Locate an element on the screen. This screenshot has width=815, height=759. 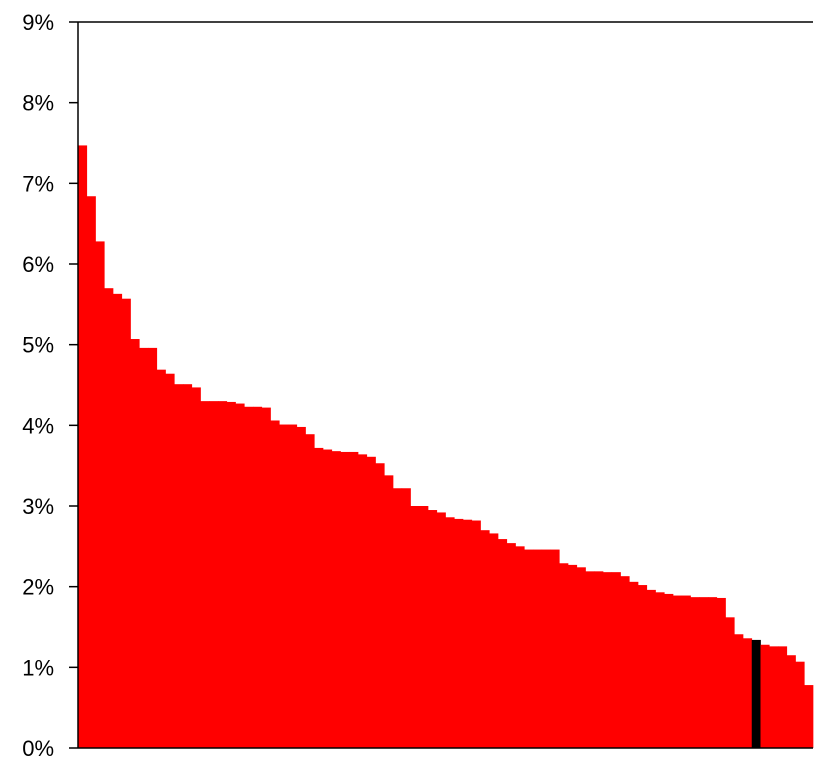
y-tick-label: 8% is located at coordinates (38, 103).